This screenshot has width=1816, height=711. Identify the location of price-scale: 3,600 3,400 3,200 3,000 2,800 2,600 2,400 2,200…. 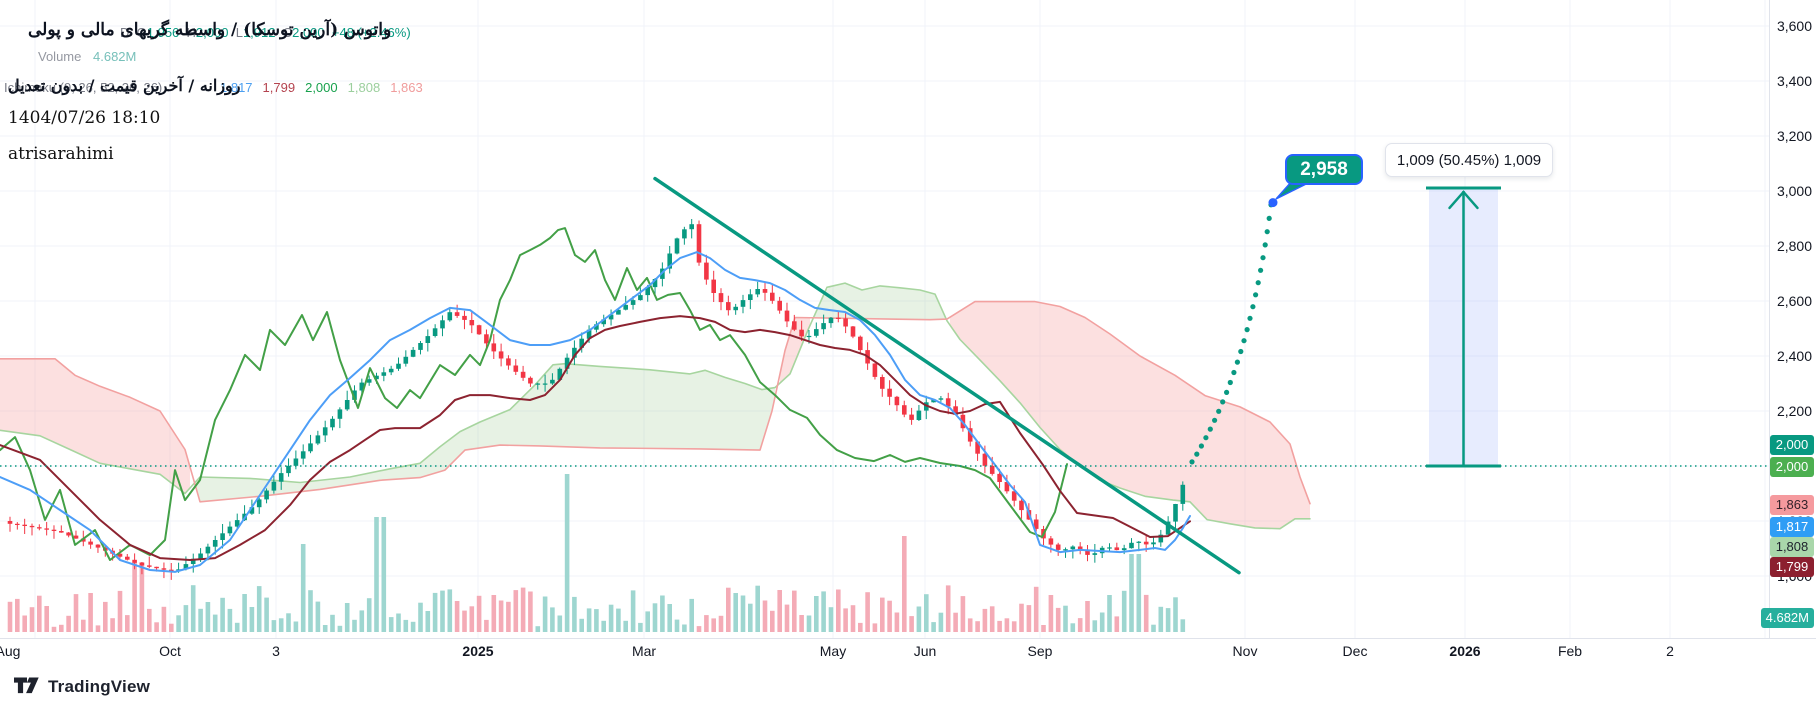
(1788, 319).